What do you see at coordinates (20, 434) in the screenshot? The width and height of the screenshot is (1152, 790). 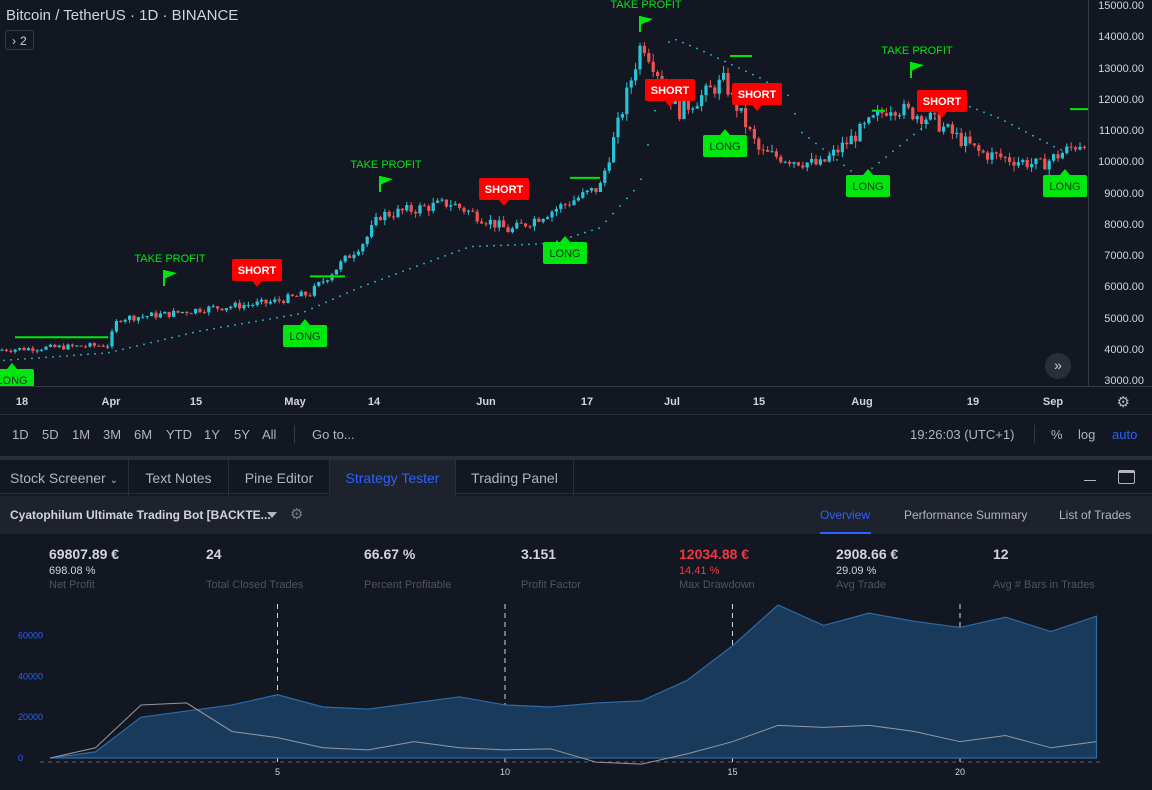 I see `range-button-1d: 1D` at bounding box center [20, 434].